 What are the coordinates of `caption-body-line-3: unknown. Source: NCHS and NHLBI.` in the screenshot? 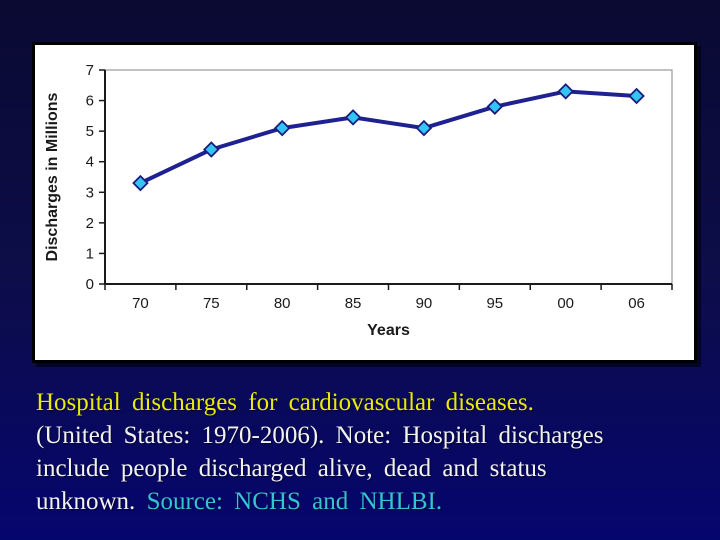 It's located at (366, 501).